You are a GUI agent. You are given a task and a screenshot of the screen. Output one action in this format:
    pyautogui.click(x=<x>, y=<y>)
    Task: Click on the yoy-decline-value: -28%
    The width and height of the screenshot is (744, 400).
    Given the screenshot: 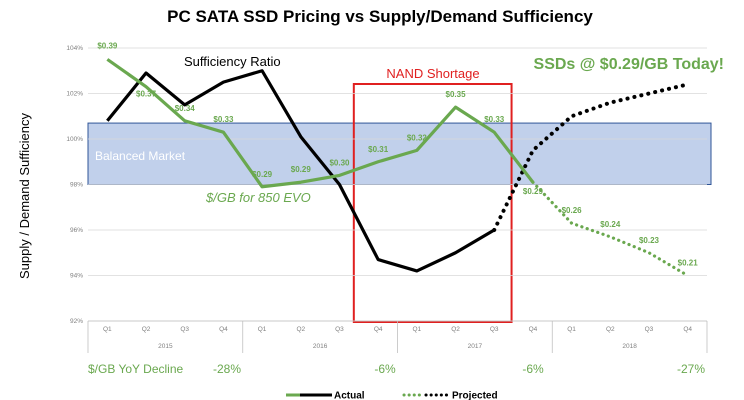 What is the action you would take?
    pyautogui.click(x=227, y=369)
    